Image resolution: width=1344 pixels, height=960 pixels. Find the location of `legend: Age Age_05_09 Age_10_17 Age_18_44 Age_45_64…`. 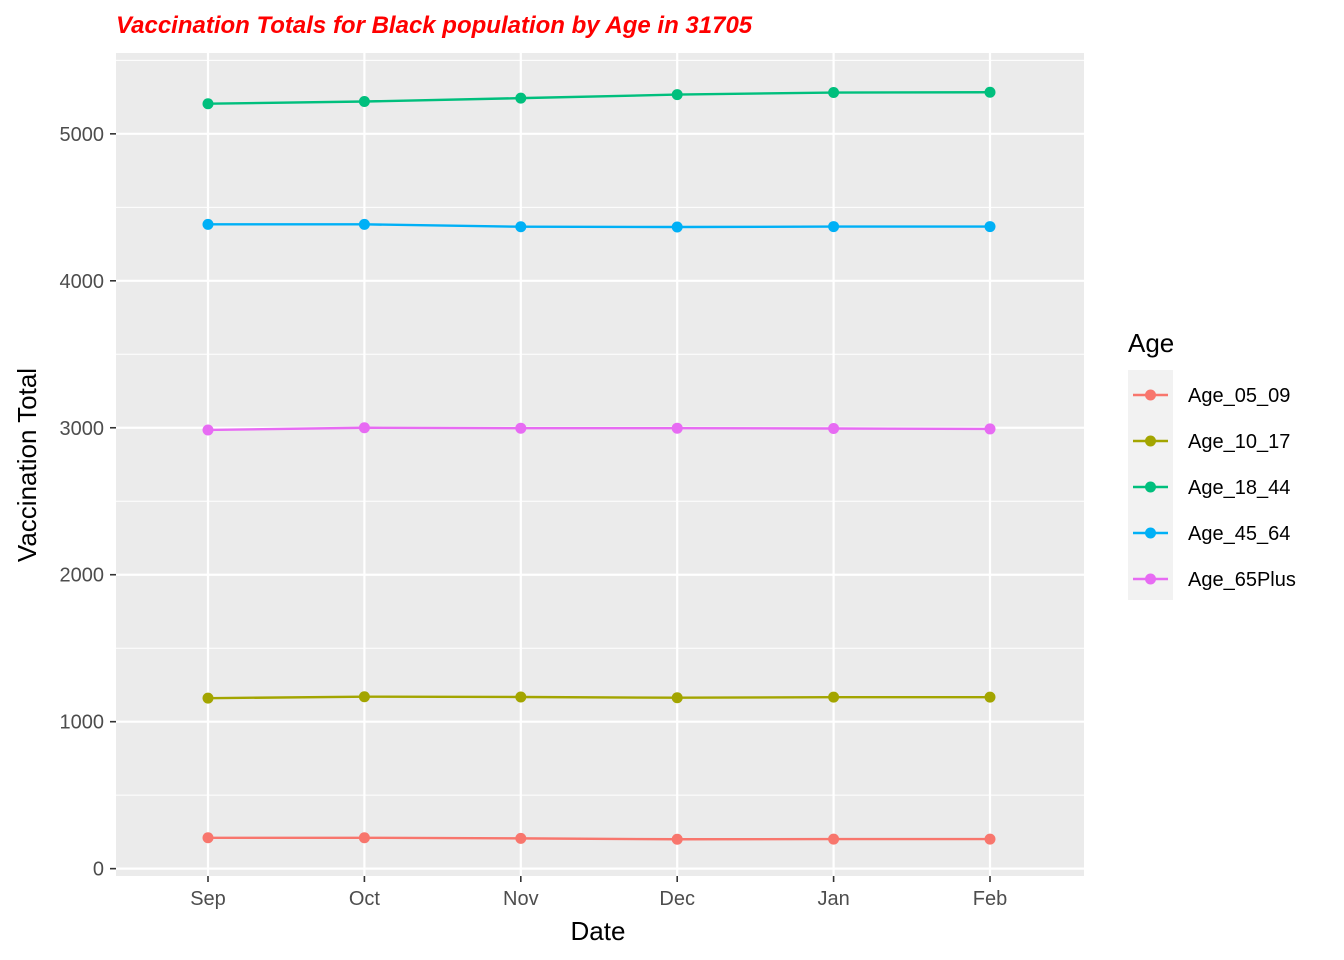

legend: Age Age_05_09 Age_10_17 Age_18_44 Age_45_64… is located at coordinates (1212, 464).